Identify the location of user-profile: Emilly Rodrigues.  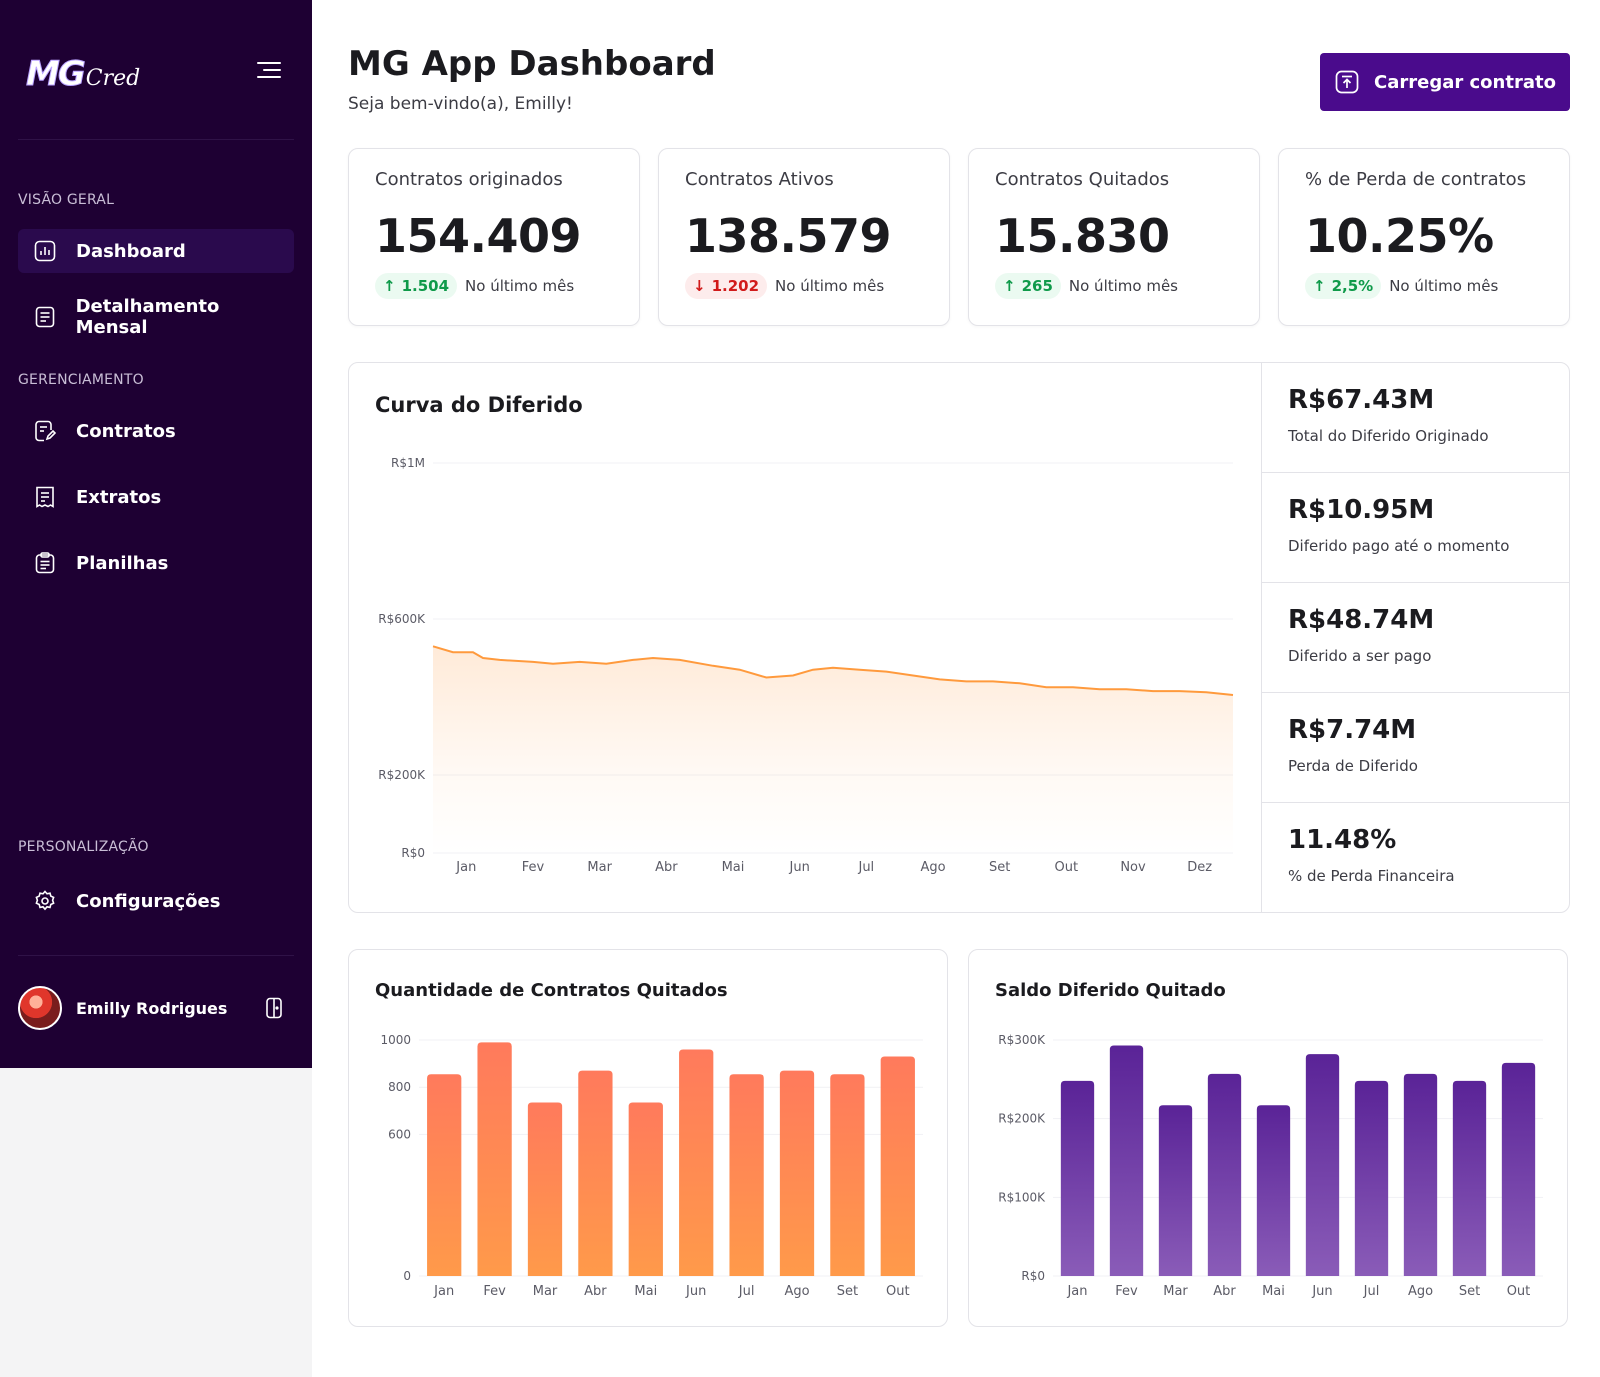
(156, 1008).